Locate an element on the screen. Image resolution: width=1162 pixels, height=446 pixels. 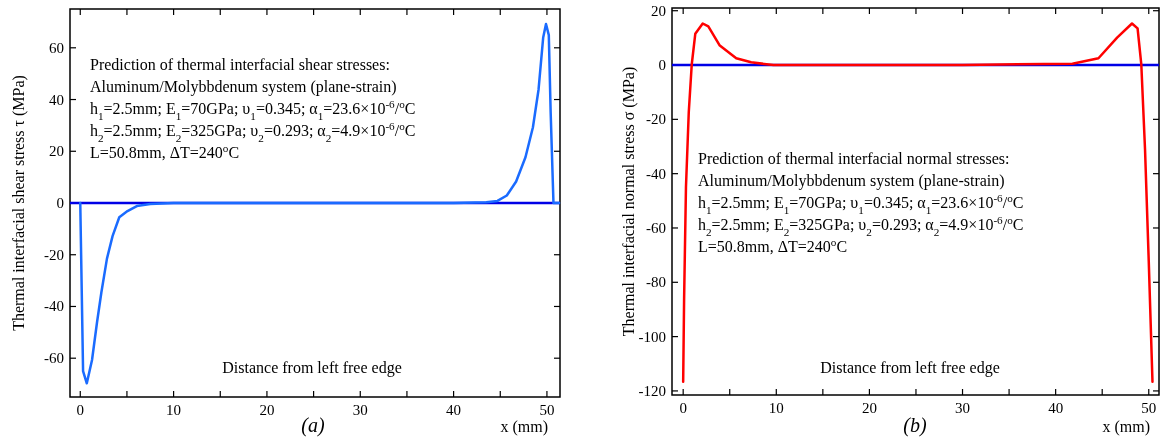
text: (b) is located at coordinates (915, 425).